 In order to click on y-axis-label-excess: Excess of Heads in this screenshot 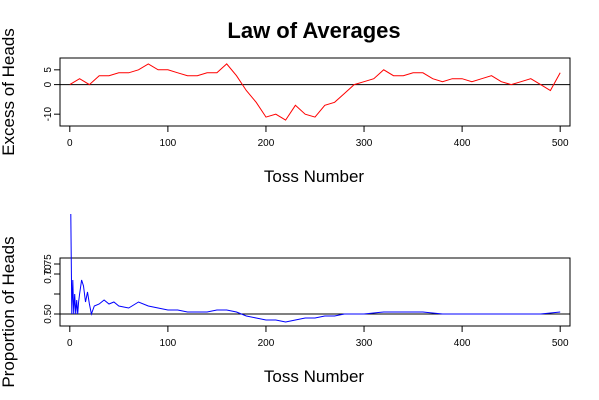, I will do `click(9, 92)`.